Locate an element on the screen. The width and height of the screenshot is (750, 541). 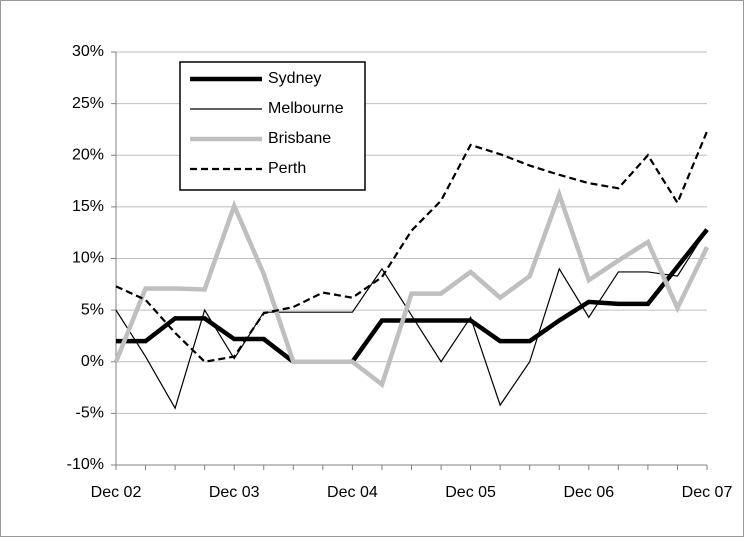
x-tick-label: Dec 04 is located at coordinates (352, 492).